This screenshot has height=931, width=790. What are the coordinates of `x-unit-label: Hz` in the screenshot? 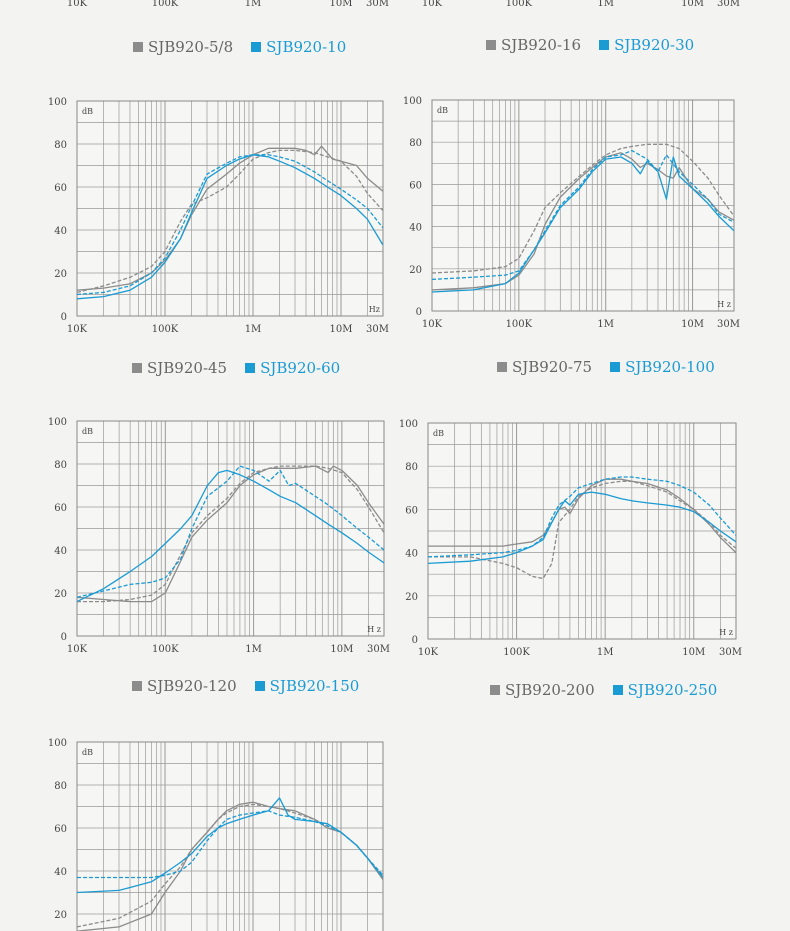 It's located at (374, 309).